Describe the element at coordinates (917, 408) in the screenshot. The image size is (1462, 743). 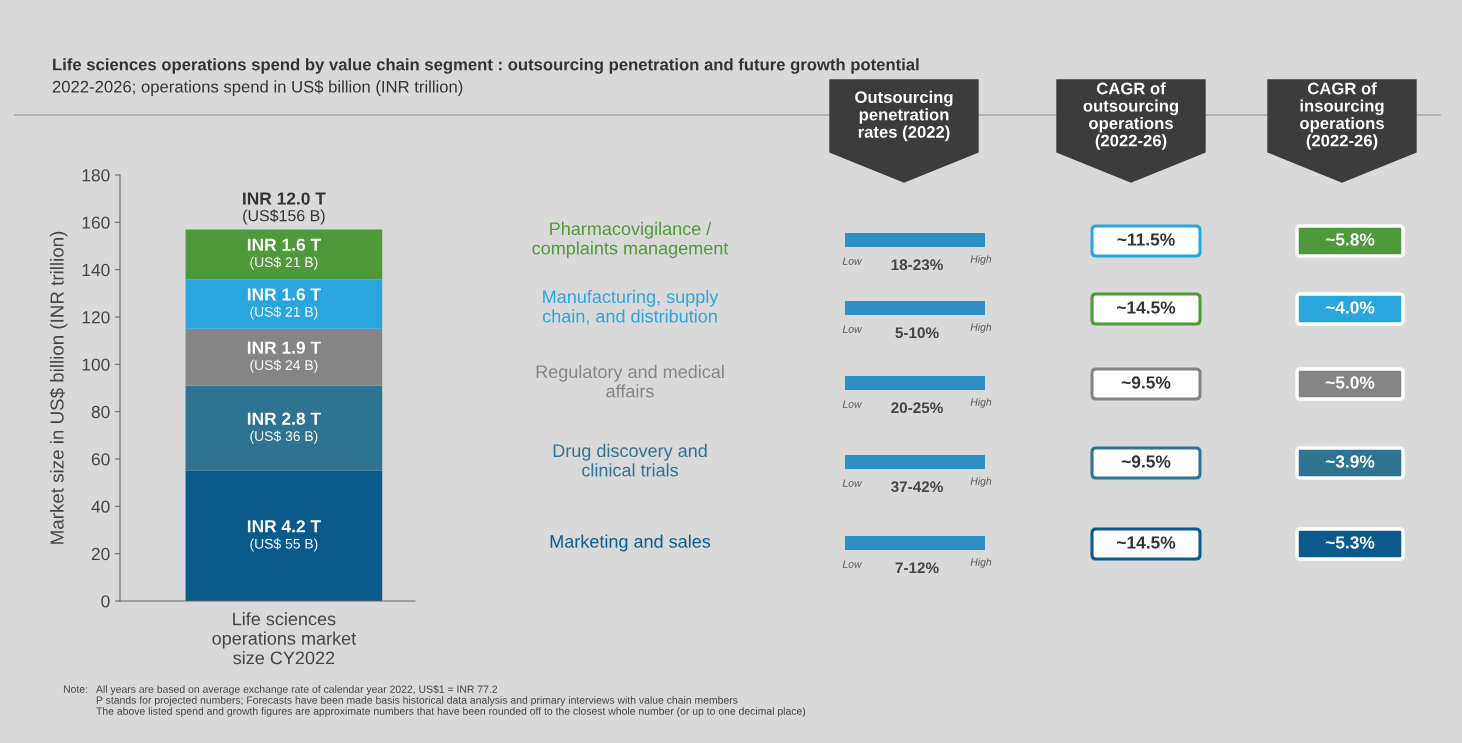
I see `text: 20-25%` at that location.